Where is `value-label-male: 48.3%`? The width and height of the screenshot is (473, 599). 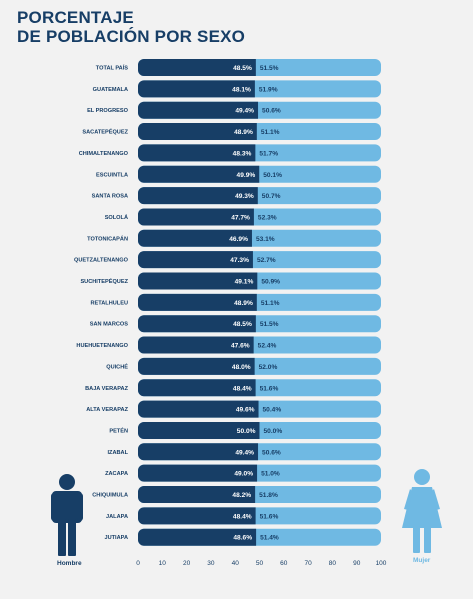 value-label-male: 48.3% is located at coordinates (242, 153).